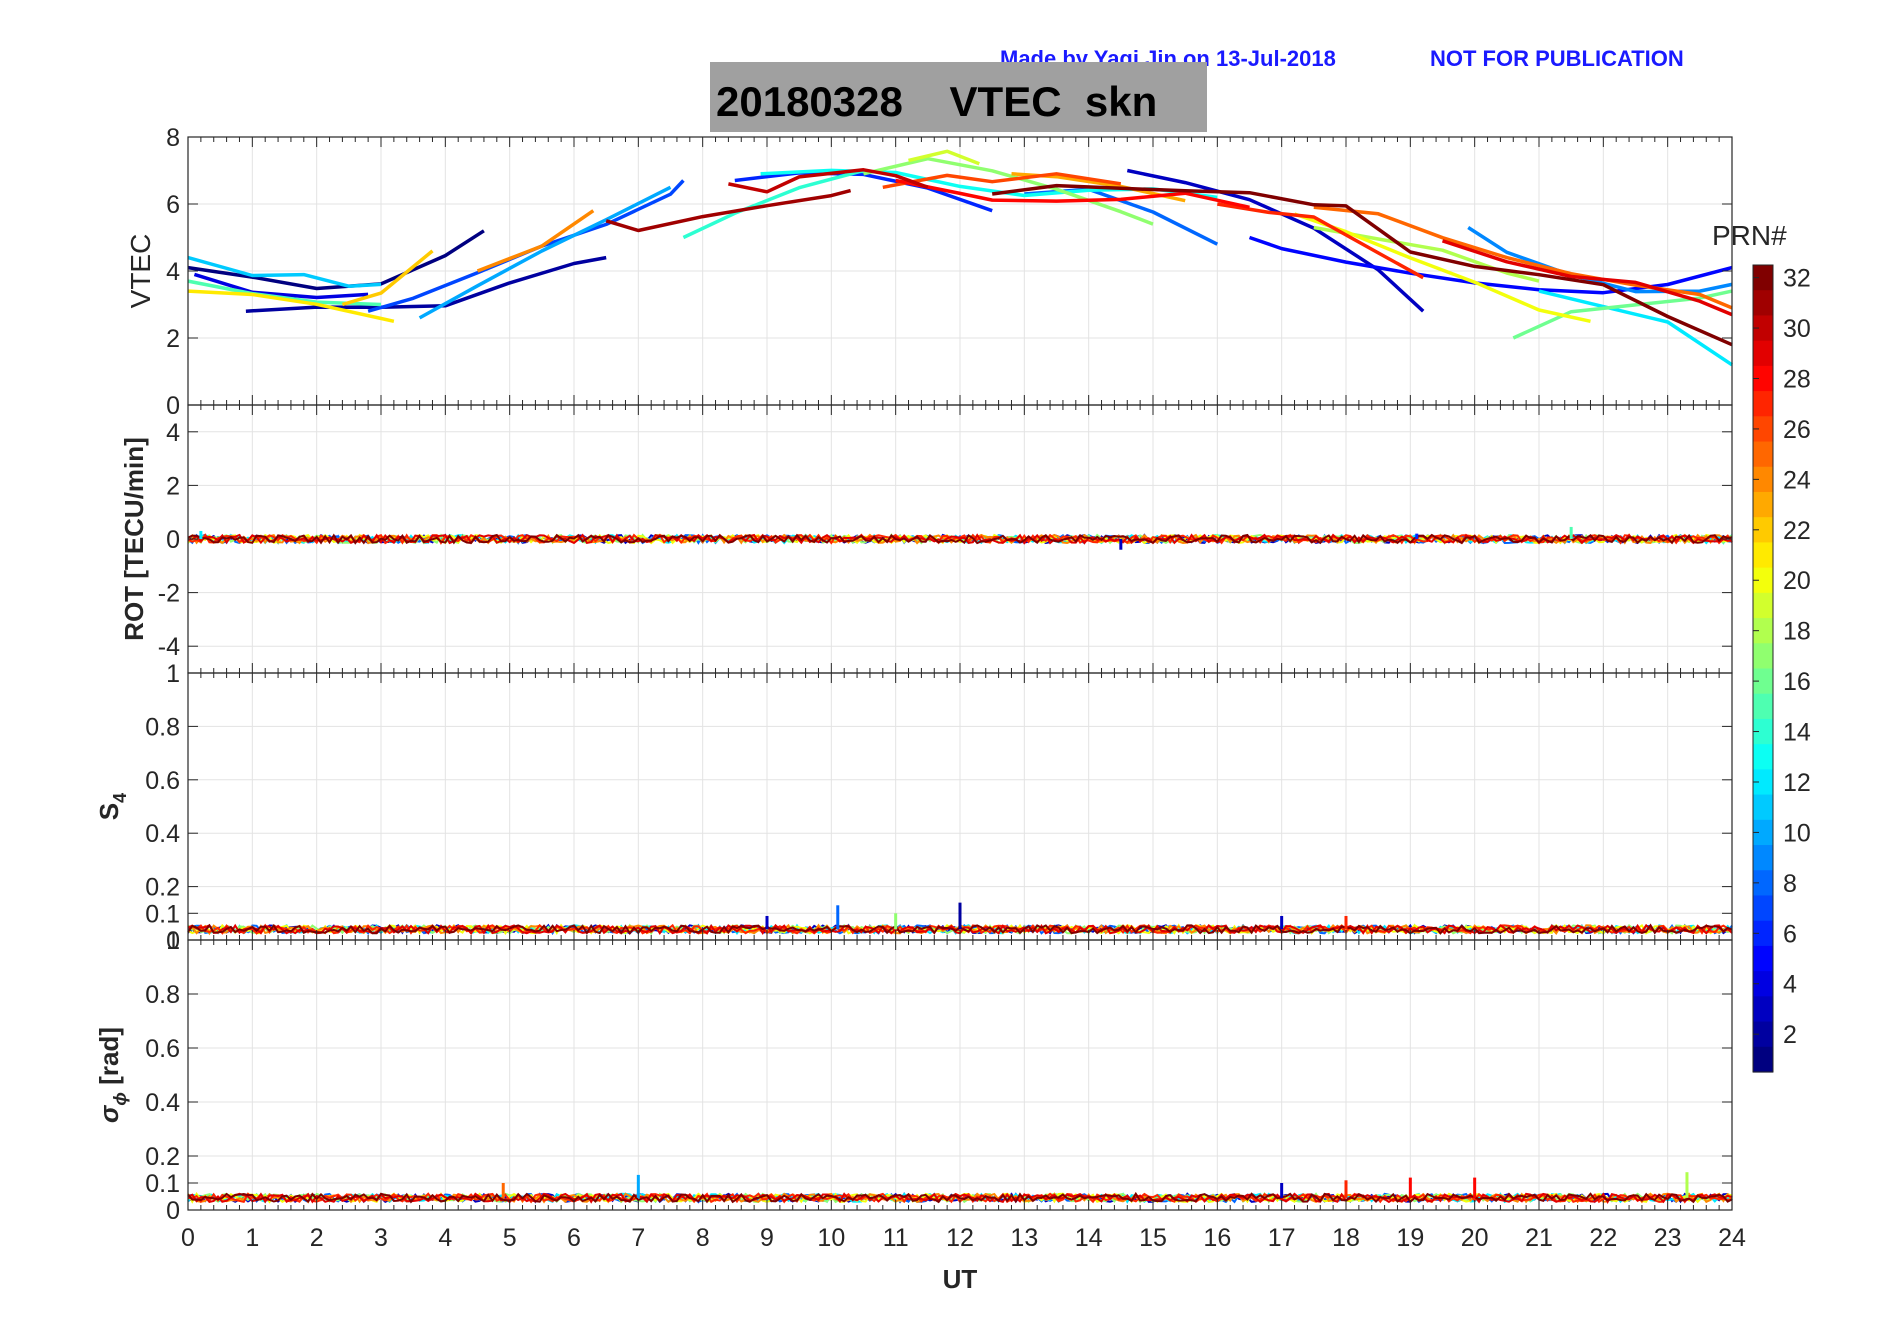 This screenshot has width=1902, height=1330. What do you see at coordinates (1217, 1238) in the screenshot?
I see `x-tick-label: 16` at bounding box center [1217, 1238].